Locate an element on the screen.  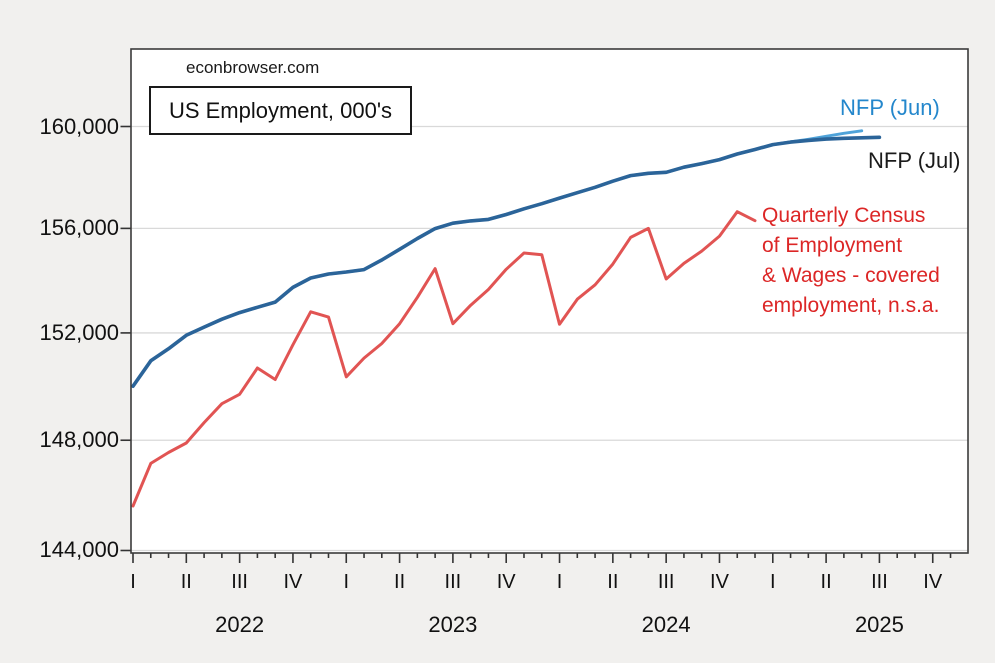
year-label: 2025 is located at coordinates (879, 624).